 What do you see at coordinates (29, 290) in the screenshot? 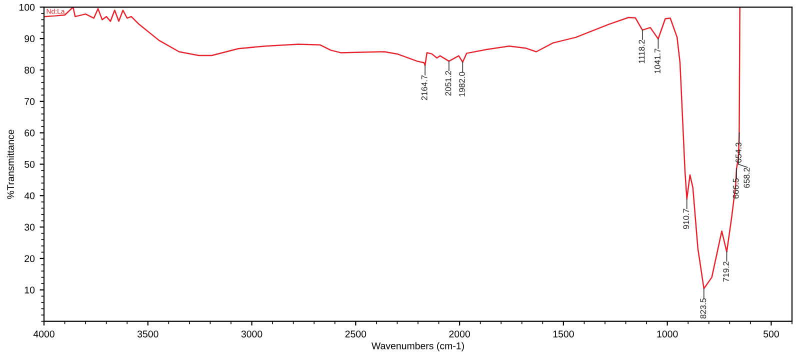
I see `y-tick-label: 10` at bounding box center [29, 290].